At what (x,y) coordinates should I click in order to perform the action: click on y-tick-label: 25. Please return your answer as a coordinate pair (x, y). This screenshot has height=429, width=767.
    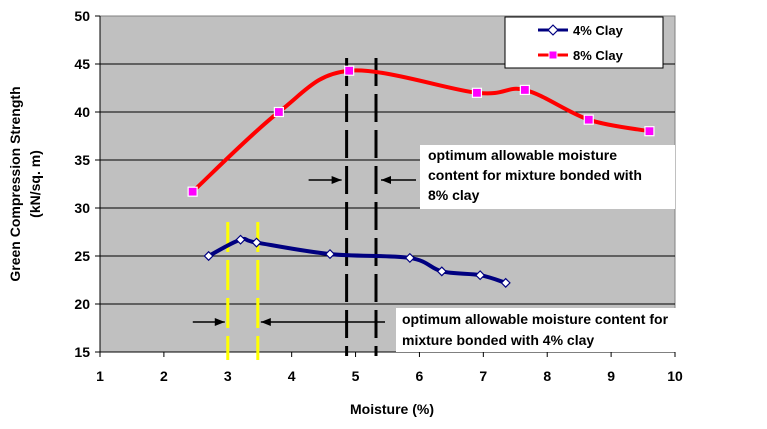
    Looking at the image, I should click on (82, 256).